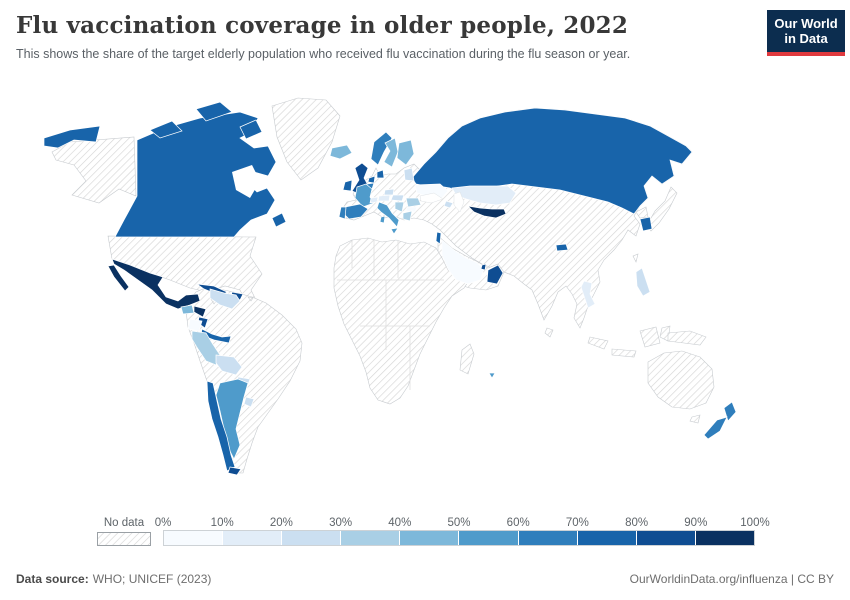  Describe the element at coordinates (374, 200) in the screenshot. I see `country-switzerland` at that location.